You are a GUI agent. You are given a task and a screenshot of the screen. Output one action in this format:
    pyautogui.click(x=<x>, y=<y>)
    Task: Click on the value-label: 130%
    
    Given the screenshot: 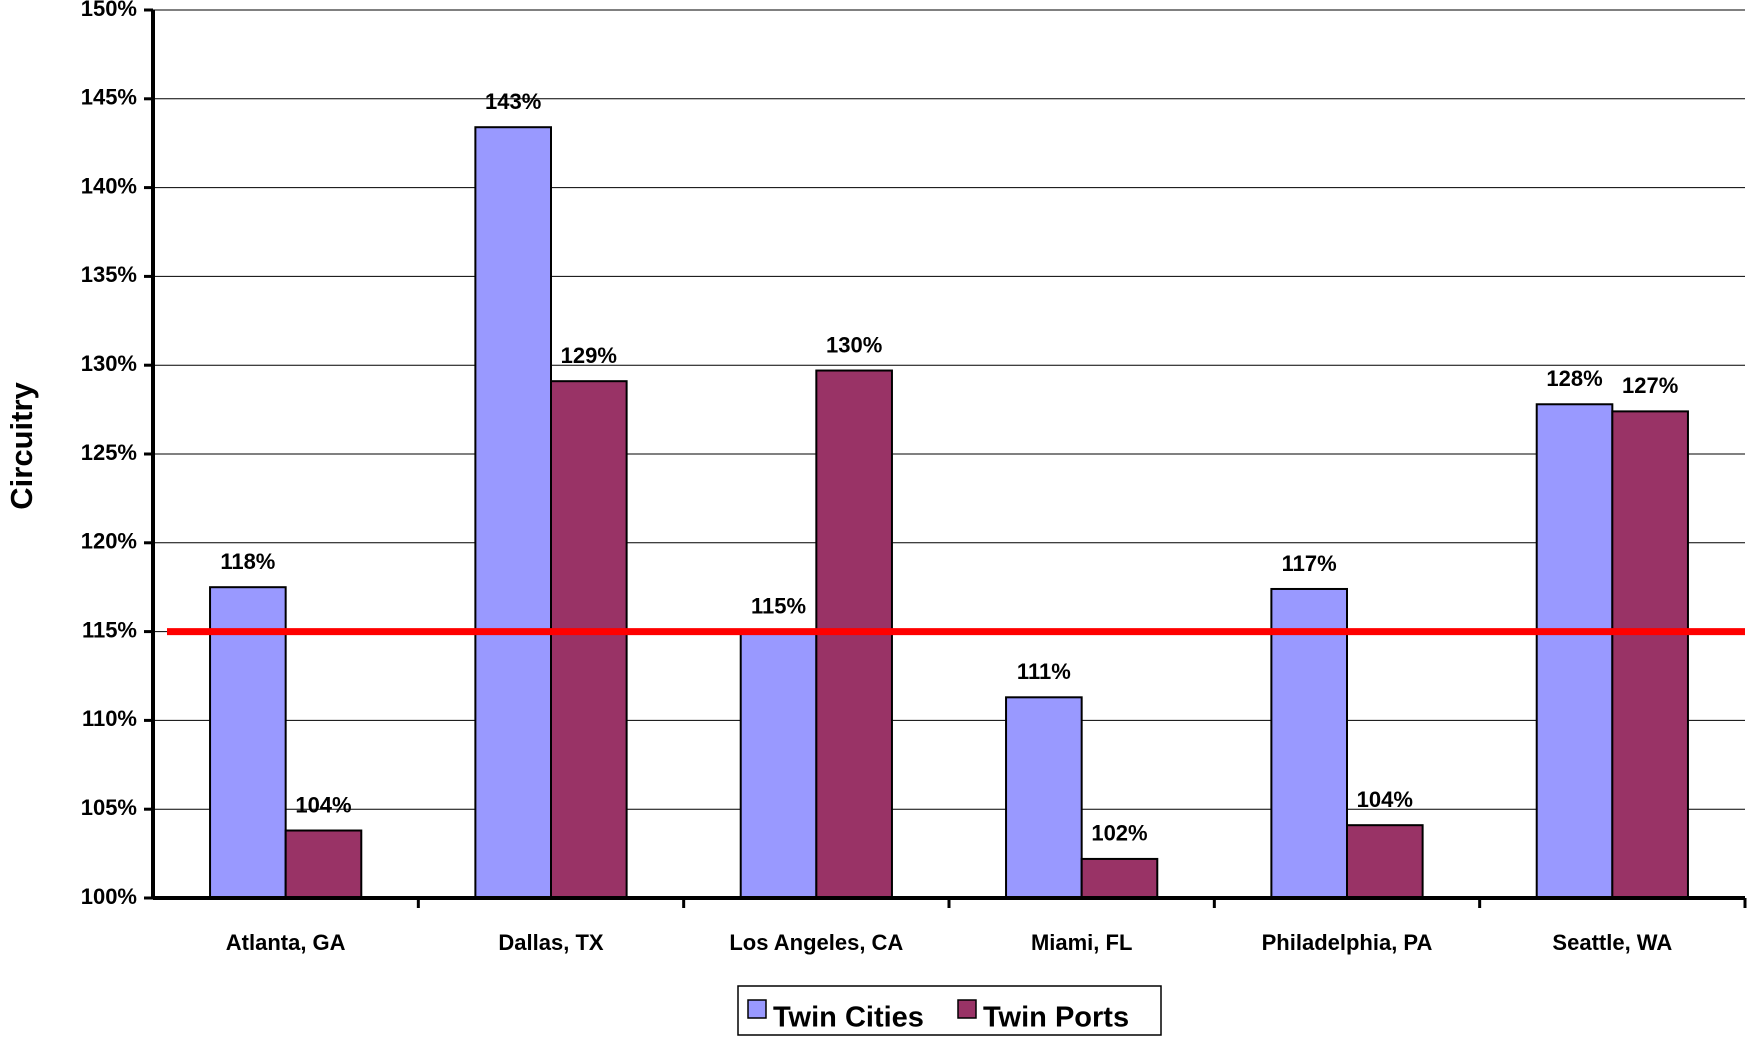 What is the action you would take?
    pyautogui.click(x=854, y=344)
    